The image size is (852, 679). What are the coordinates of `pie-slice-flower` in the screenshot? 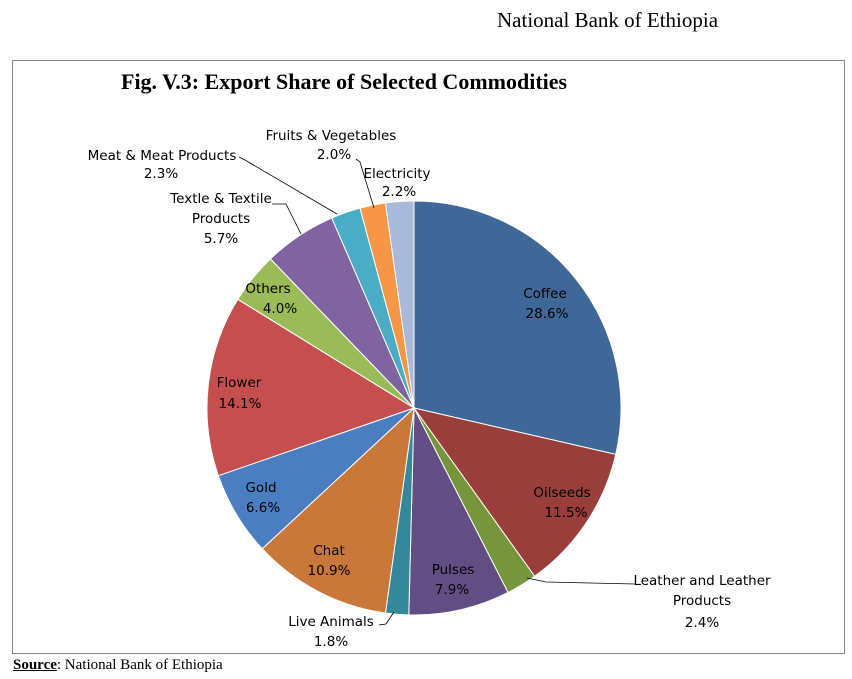 It's located at (311, 387).